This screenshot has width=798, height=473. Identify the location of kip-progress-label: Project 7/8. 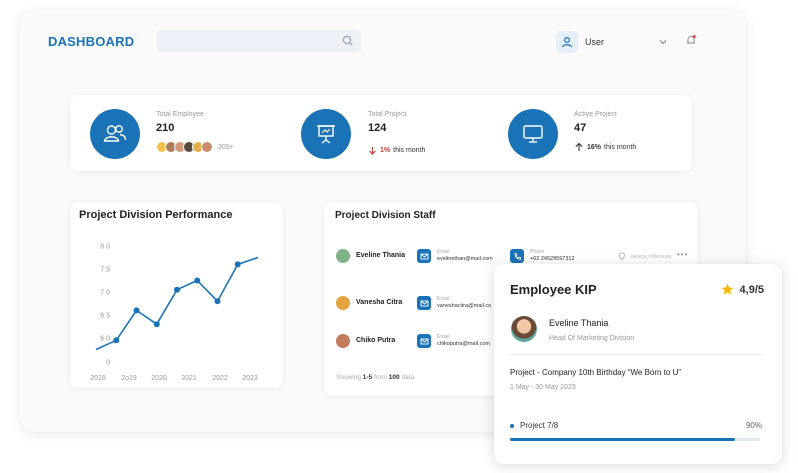
(534, 425).